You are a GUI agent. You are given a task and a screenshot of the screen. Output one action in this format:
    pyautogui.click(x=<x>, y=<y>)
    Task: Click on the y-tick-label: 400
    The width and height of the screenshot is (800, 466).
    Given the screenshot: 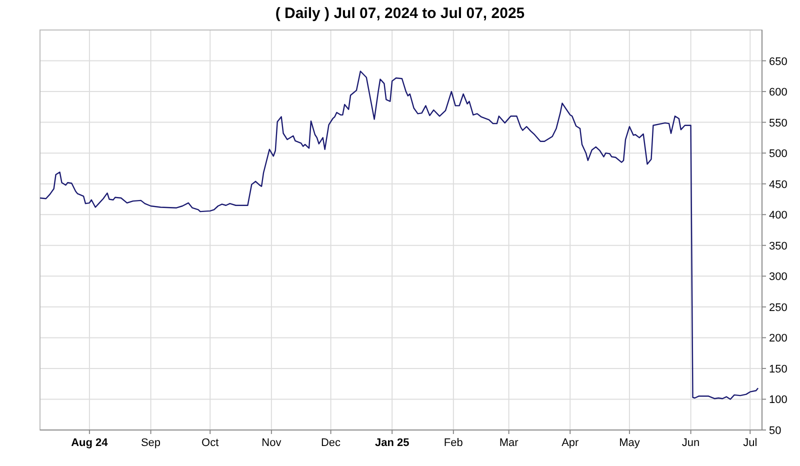 What is the action you would take?
    pyautogui.click(x=778, y=216)
    